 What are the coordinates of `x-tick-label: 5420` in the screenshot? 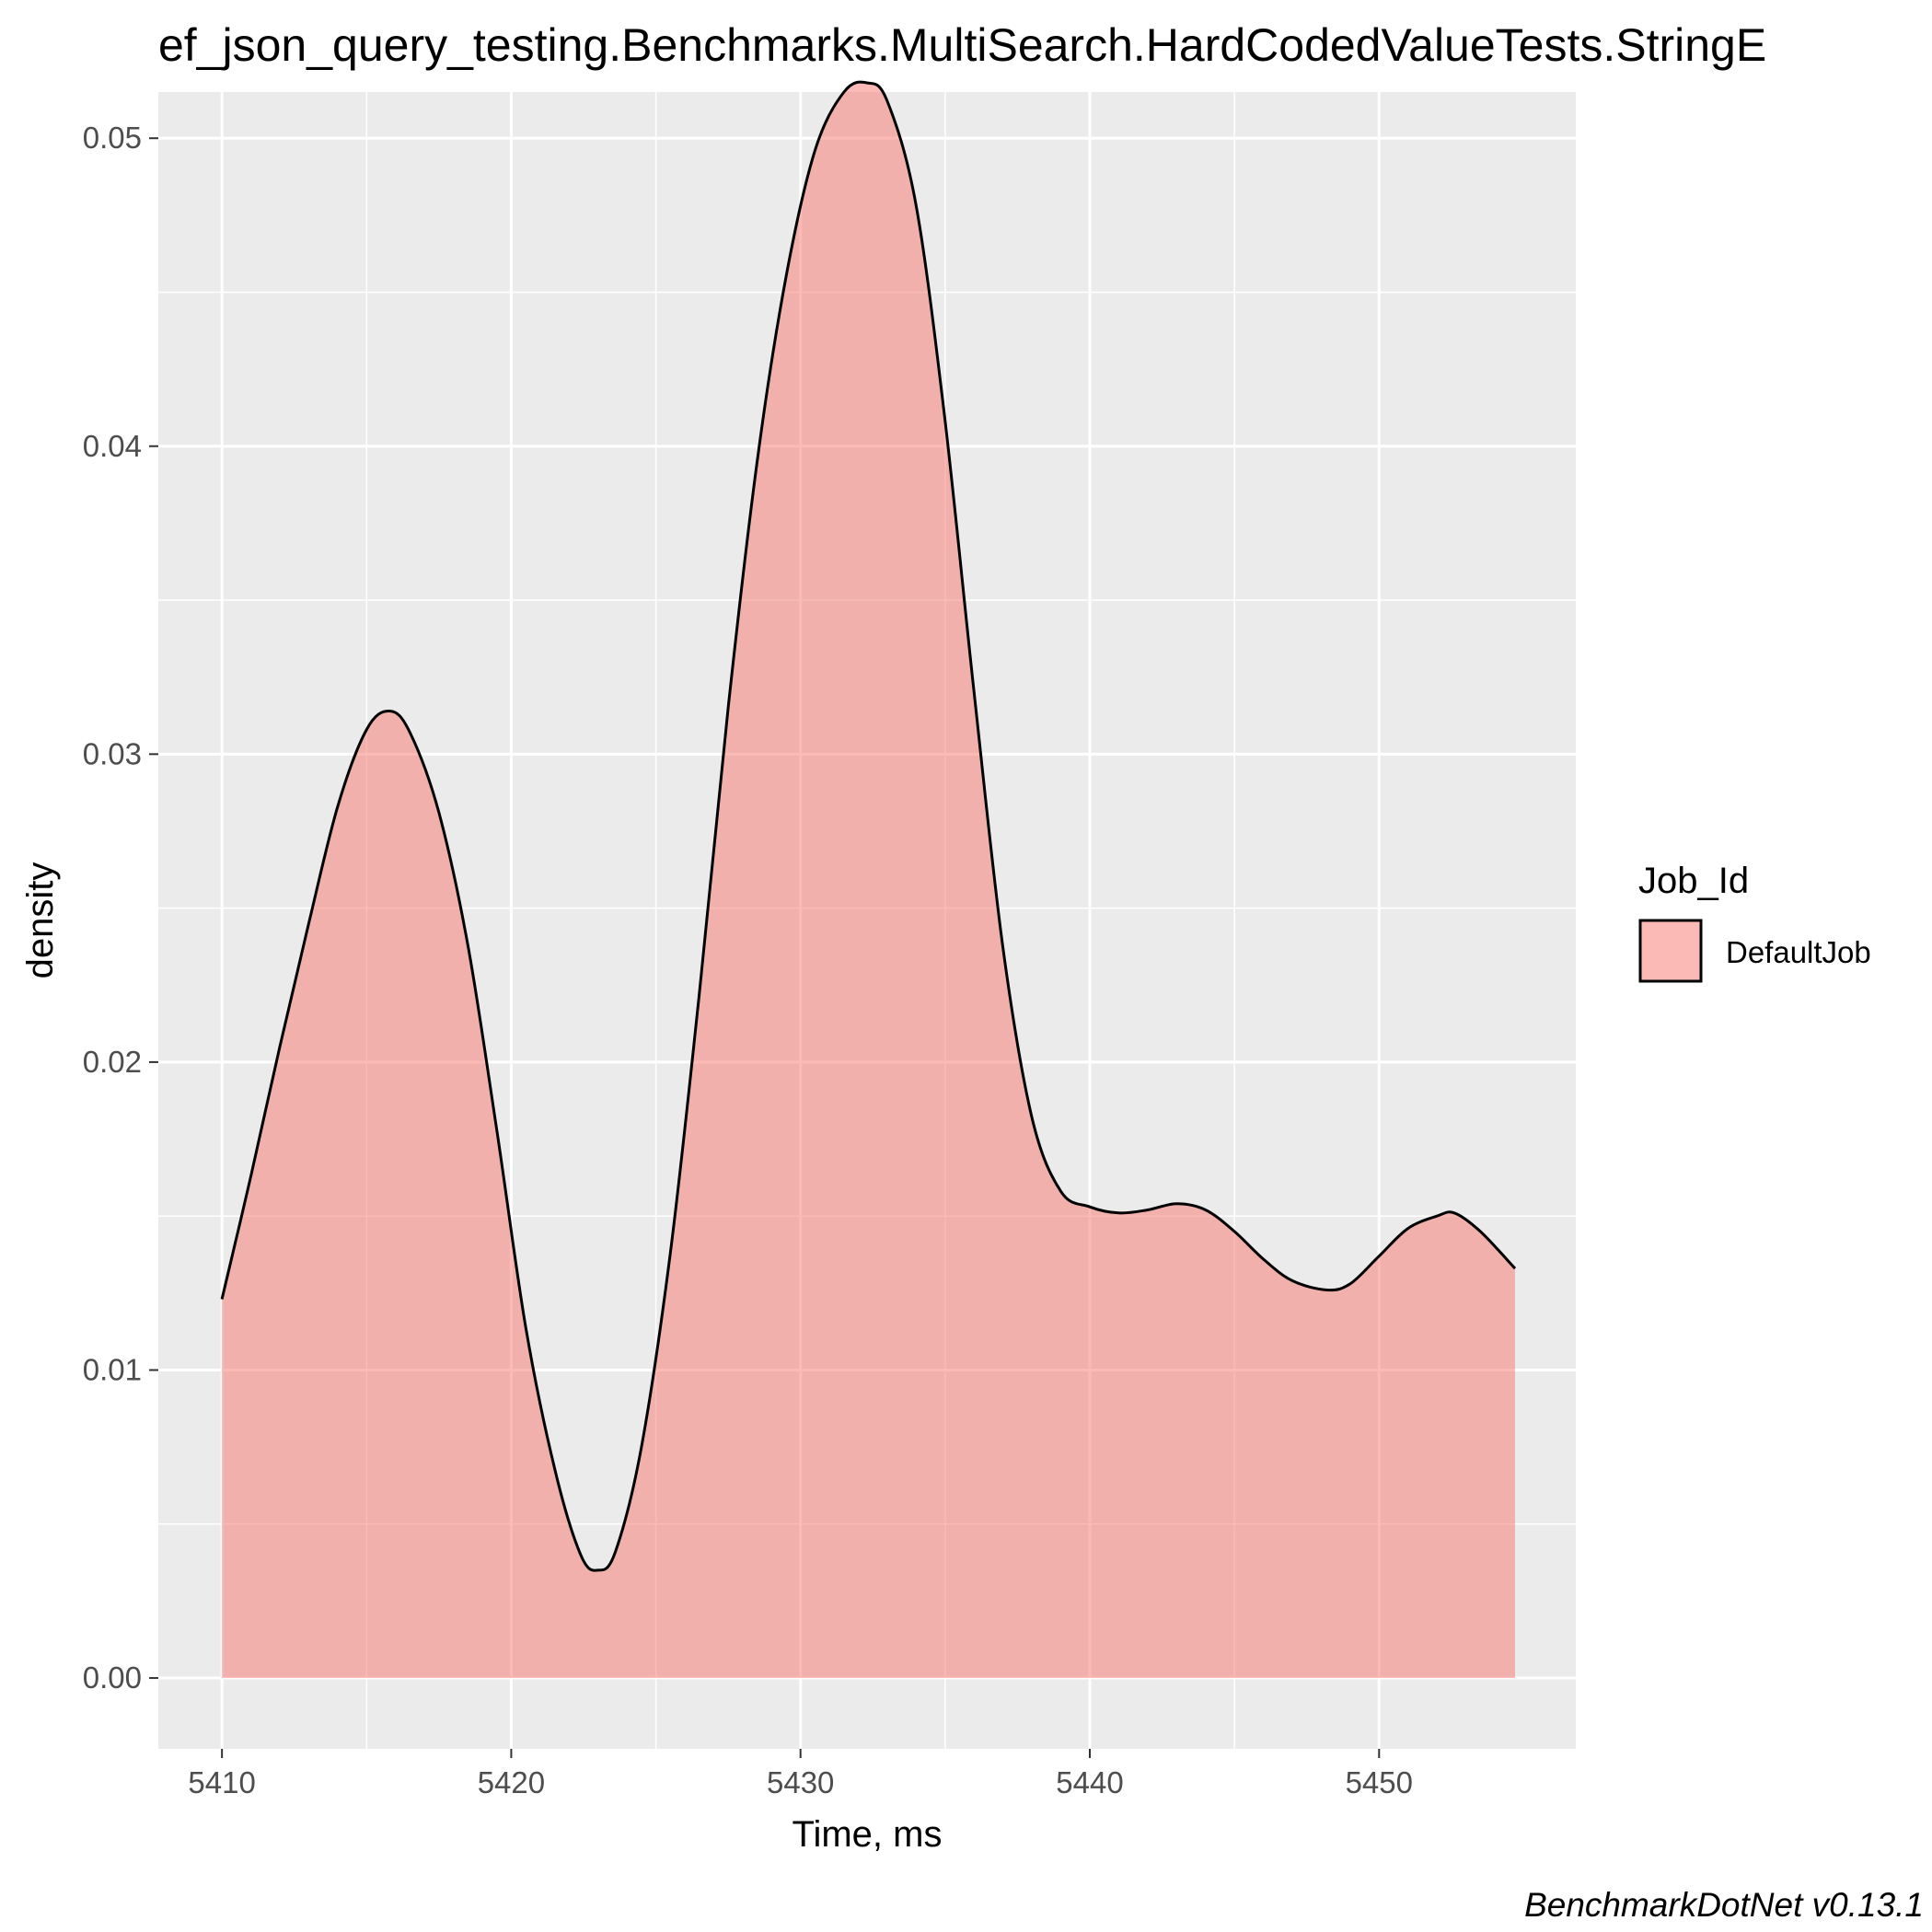 It's located at (512, 1782).